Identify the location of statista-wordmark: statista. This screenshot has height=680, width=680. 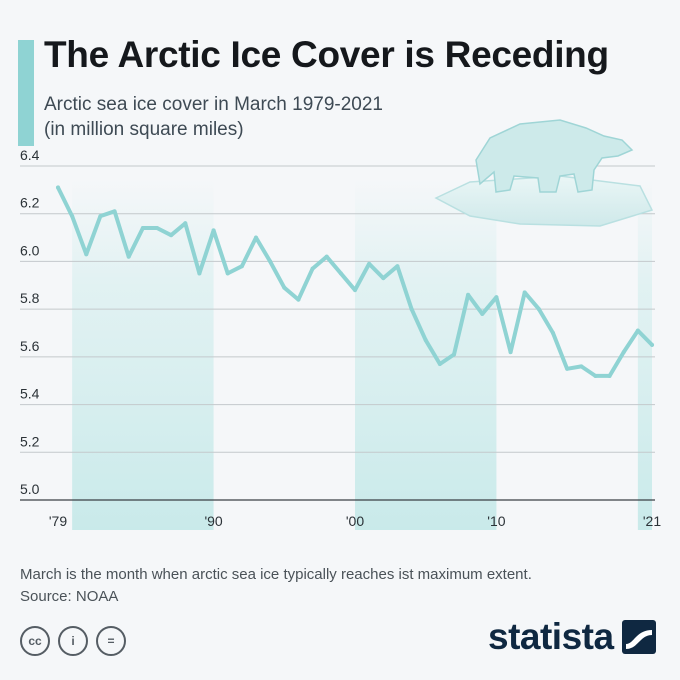
(551, 636).